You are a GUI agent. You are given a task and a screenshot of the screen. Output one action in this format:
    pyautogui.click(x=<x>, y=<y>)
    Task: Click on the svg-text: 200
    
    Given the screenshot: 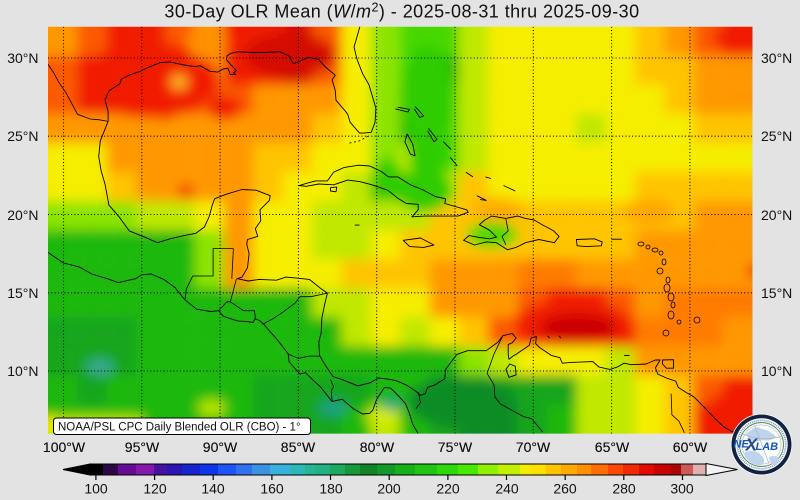 What is the action you would take?
    pyautogui.click(x=389, y=489)
    